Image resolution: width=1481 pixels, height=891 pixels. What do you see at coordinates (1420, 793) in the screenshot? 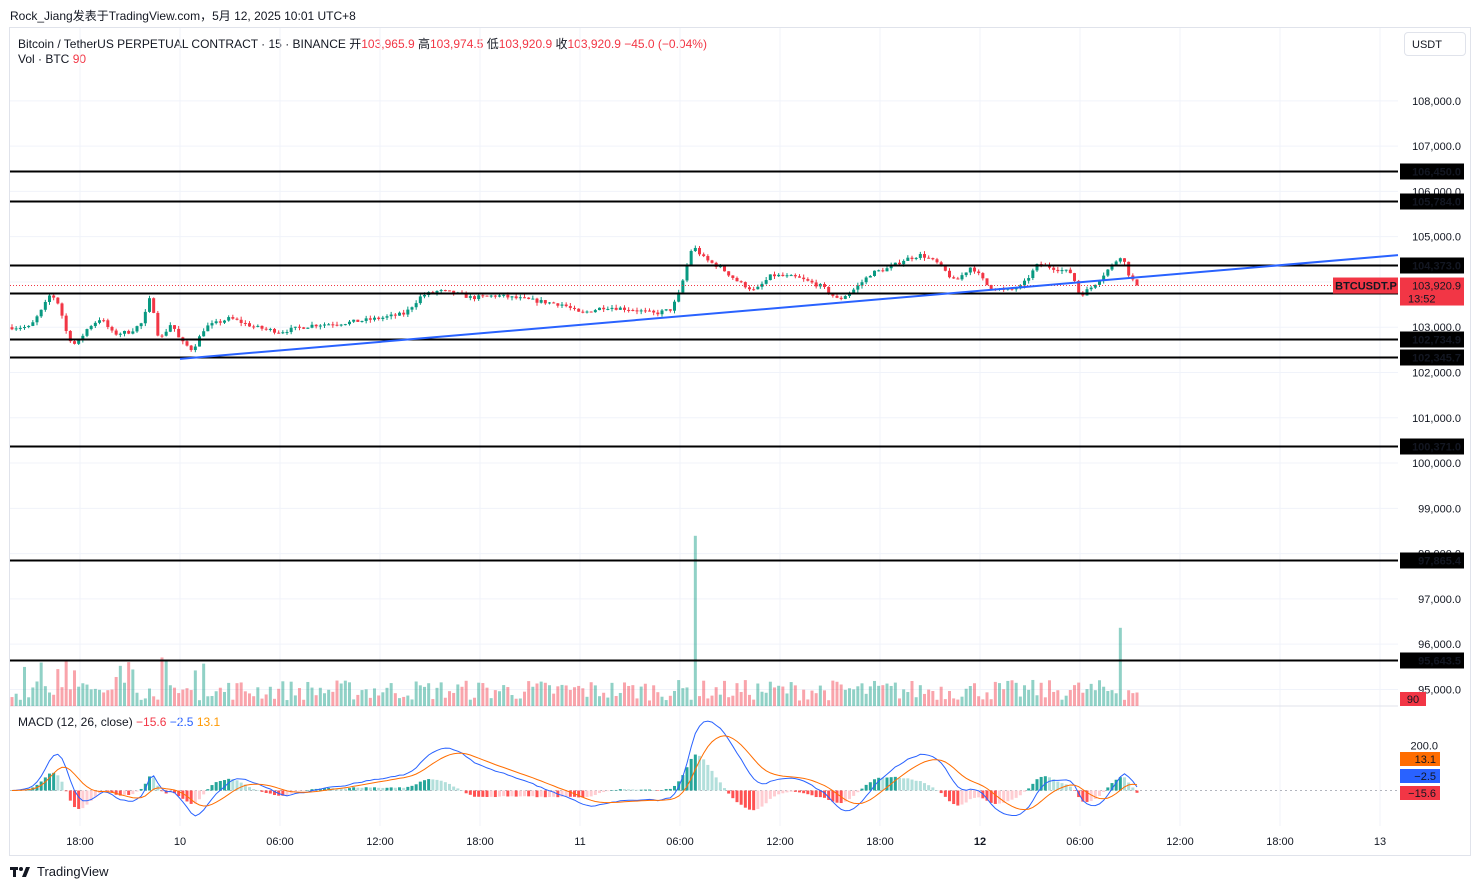
I see `macd-hist-tag: −15.6` at bounding box center [1420, 793].